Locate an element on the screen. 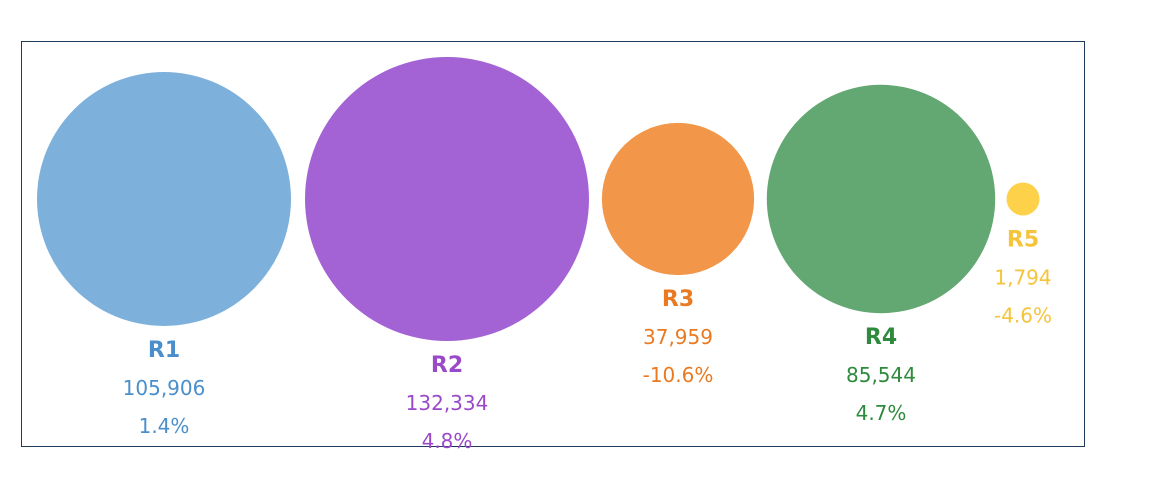  bubble-change-r2: 4.8% is located at coordinates (447, 441).